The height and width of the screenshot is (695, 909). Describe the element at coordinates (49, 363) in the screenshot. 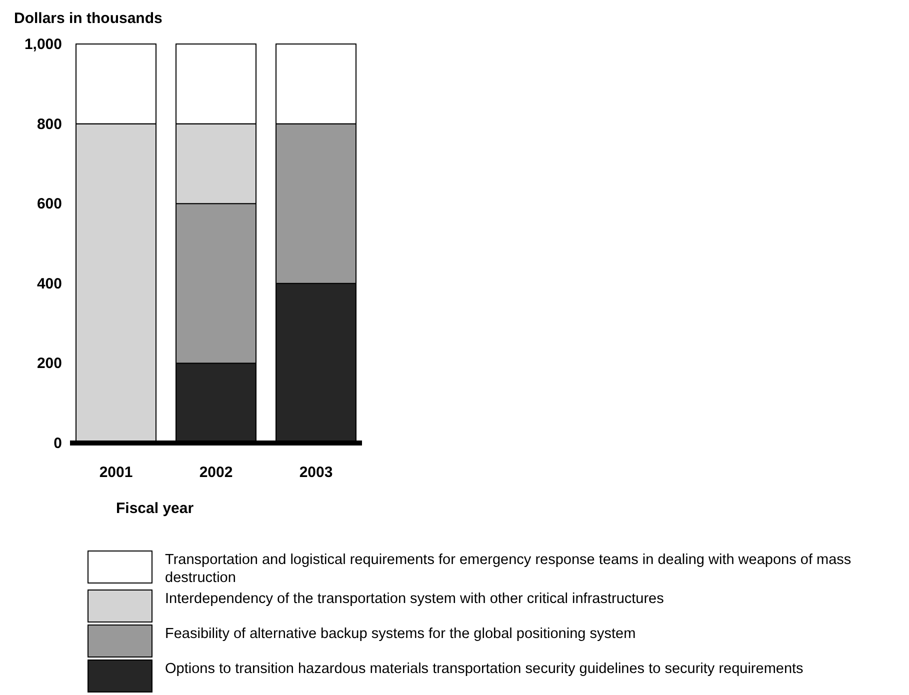

I see `y-tick-label: 200` at that location.